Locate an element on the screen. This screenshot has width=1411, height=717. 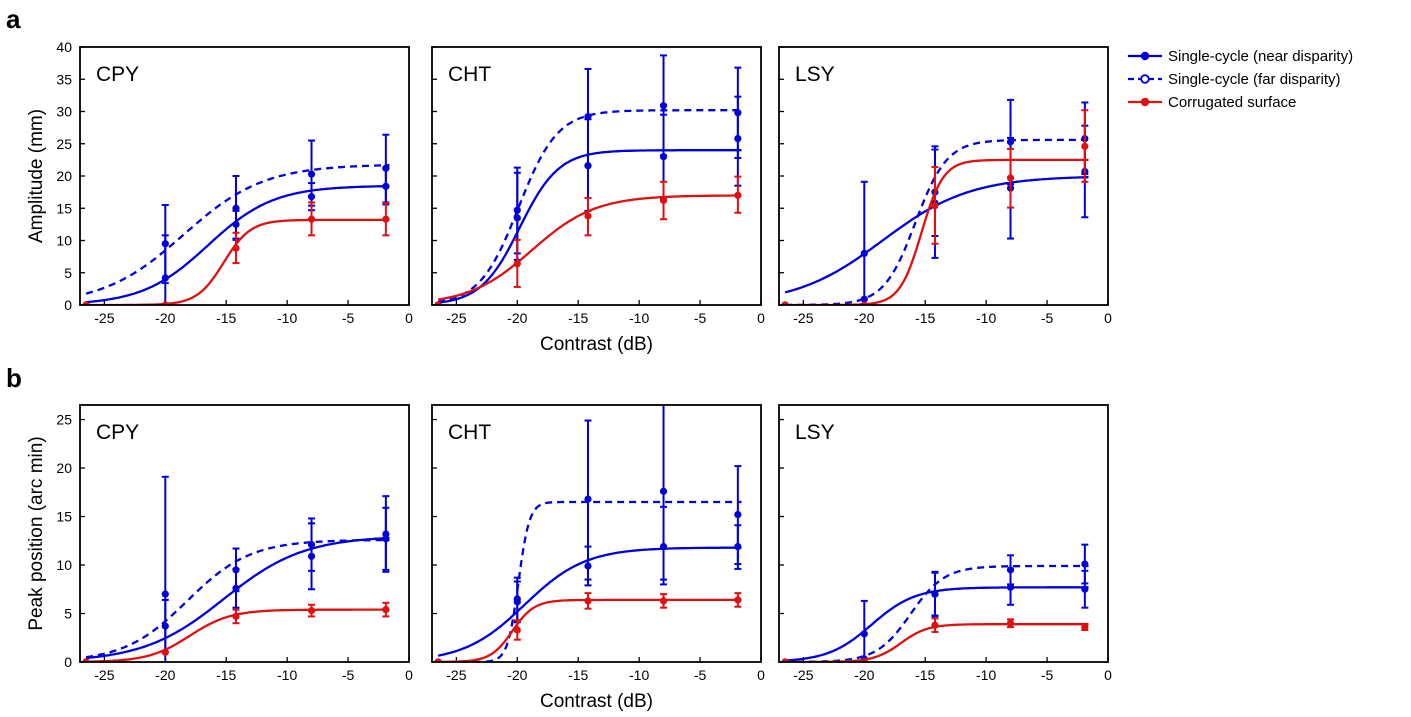
subplot-title: CPY is located at coordinates (117, 432).